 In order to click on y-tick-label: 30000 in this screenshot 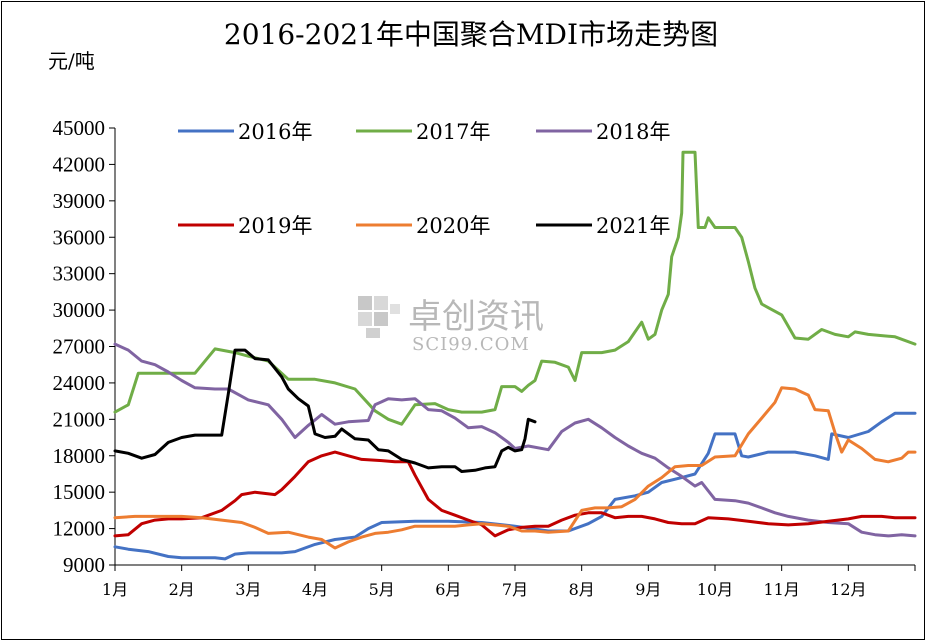, I will do `click(79, 310)`.